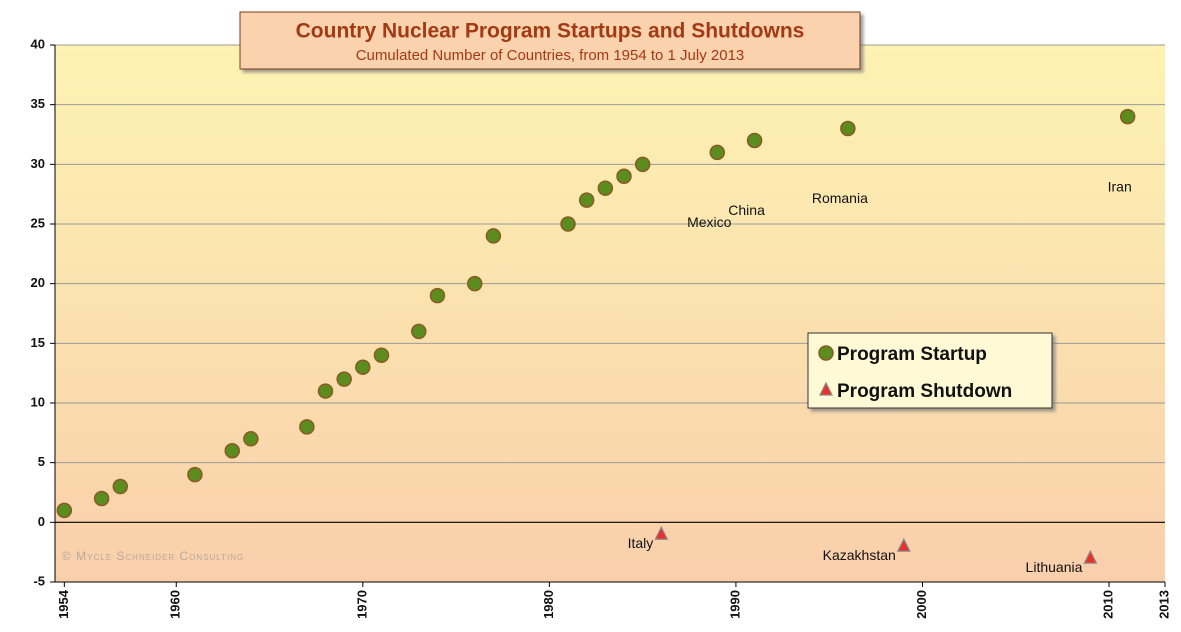 The width and height of the screenshot is (1181, 632). Describe the element at coordinates (38, 103) in the screenshot. I see `y-tick-label: 35` at that location.